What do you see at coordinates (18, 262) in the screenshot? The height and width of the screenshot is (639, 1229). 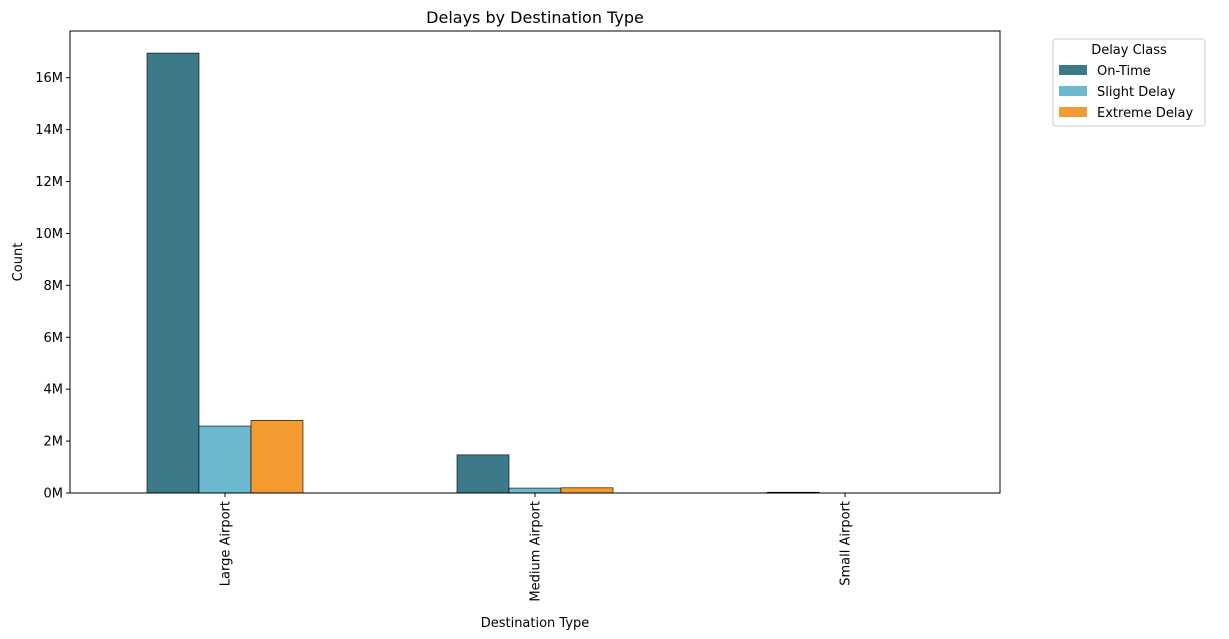 I see `y-axis-title: Count` at bounding box center [18, 262].